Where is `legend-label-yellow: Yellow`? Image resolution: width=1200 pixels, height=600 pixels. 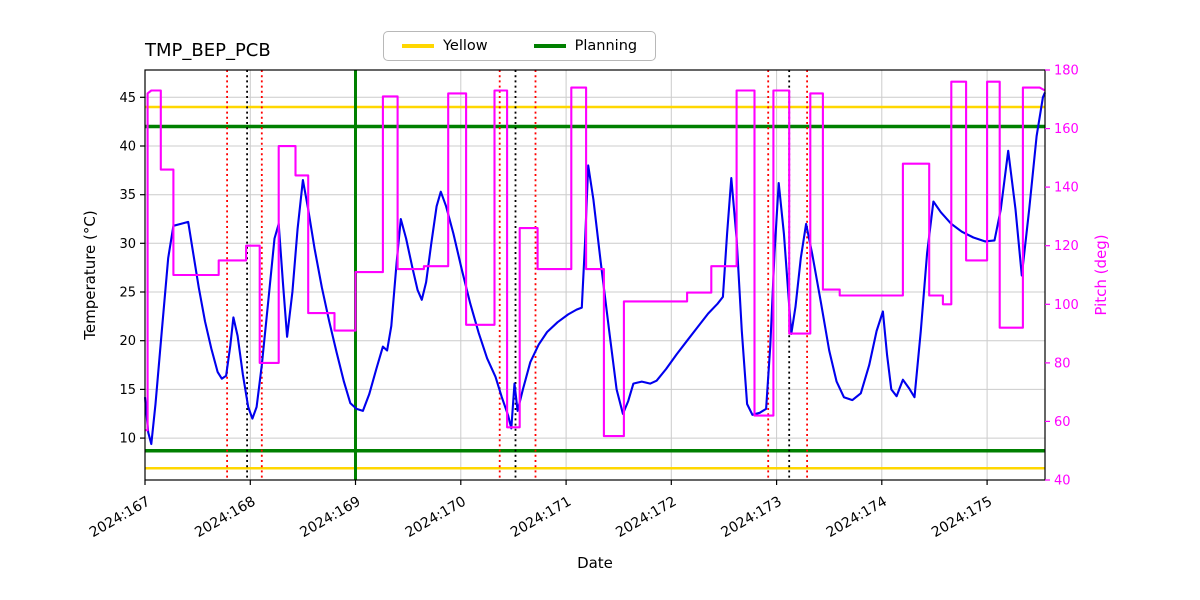 legend-label-yellow: Yellow is located at coordinates (465, 46).